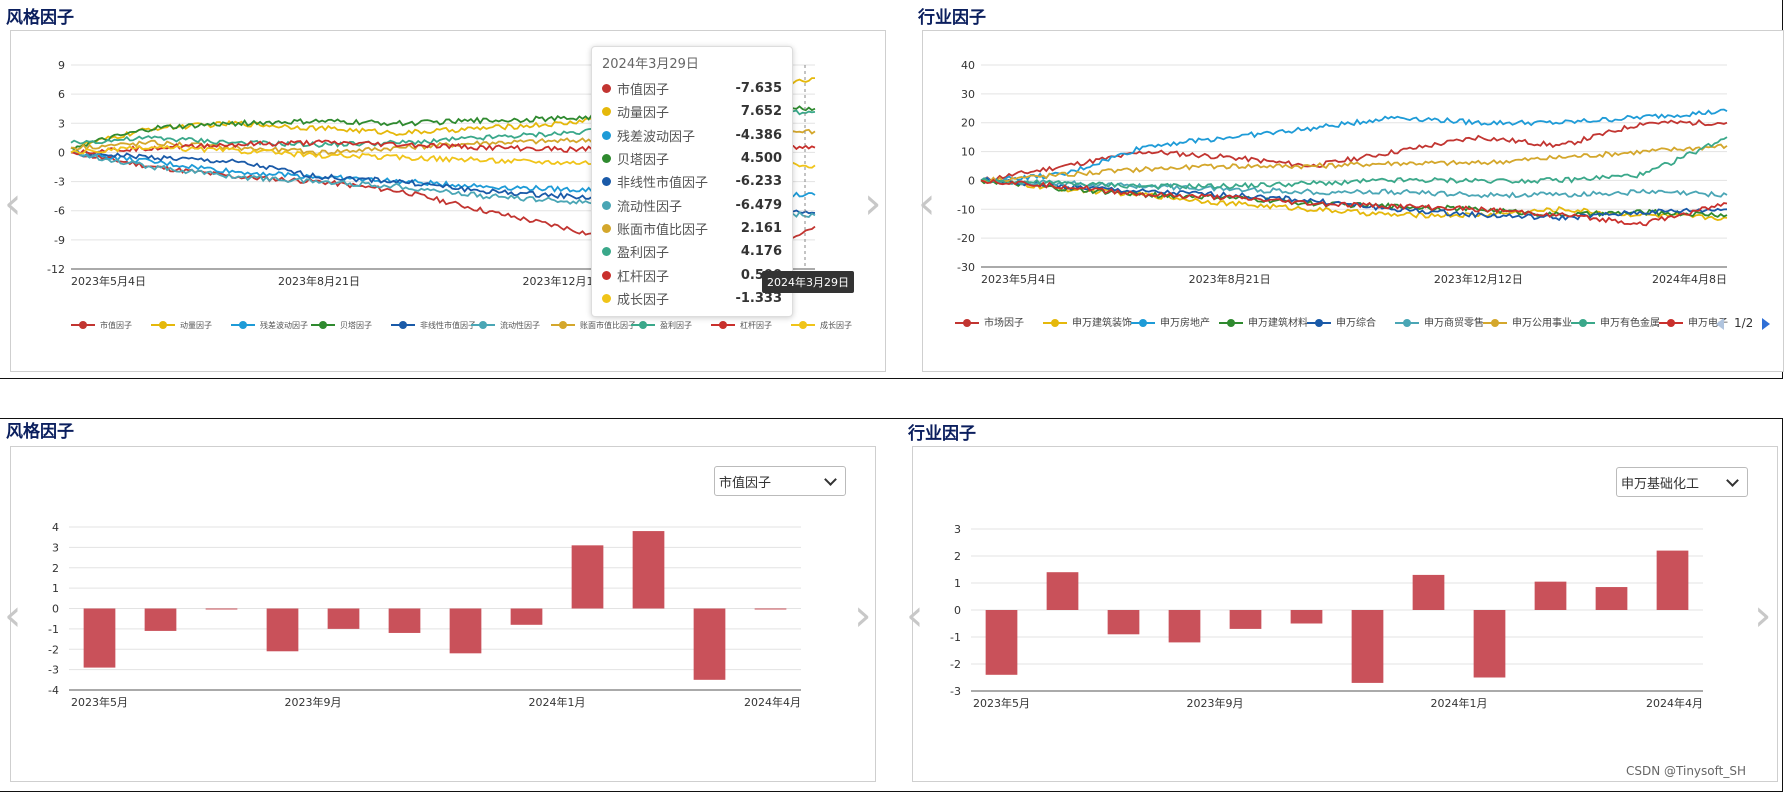 The width and height of the screenshot is (1784, 792). I want to click on y-tick-label: 2, so click(957, 556).